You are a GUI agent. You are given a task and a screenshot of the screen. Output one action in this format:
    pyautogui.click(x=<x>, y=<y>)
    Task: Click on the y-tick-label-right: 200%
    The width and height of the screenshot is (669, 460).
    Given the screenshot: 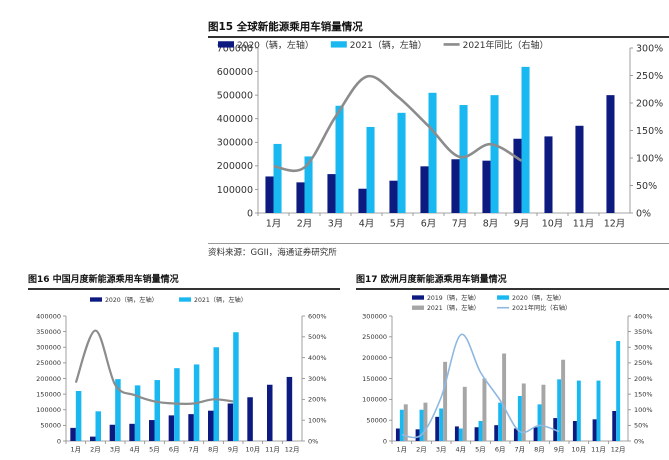 What is the action you would take?
    pyautogui.click(x=649, y=103)
    